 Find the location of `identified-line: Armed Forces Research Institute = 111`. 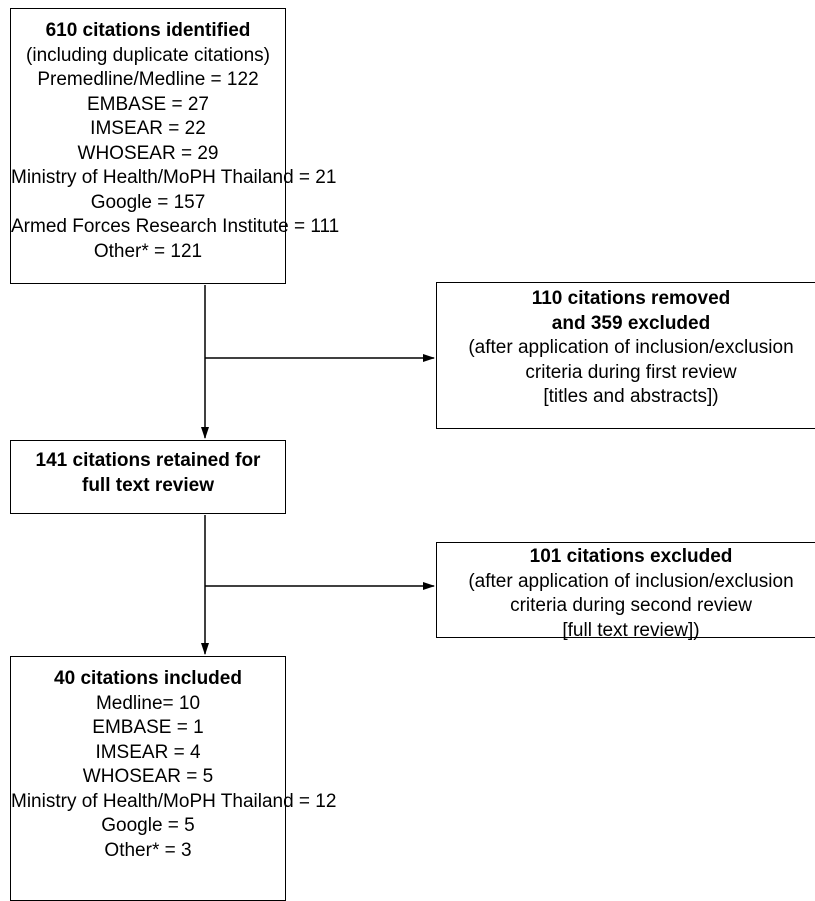

identified-line: Armed Forces Research Institute = 111 is located at coordinates (175, 226).